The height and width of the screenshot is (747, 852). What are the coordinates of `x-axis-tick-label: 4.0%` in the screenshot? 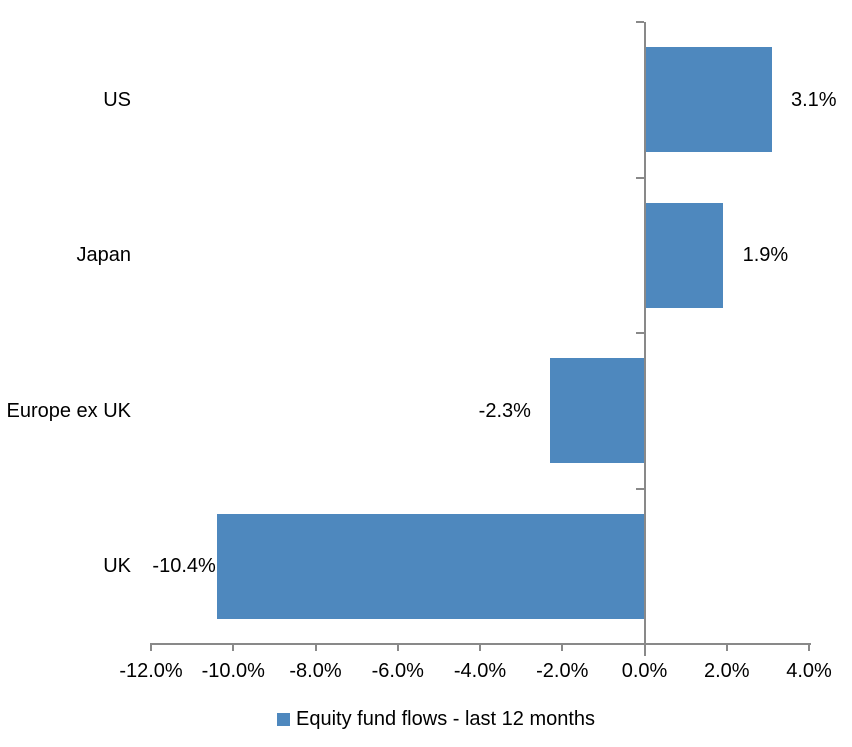 It's located at (809, 671).